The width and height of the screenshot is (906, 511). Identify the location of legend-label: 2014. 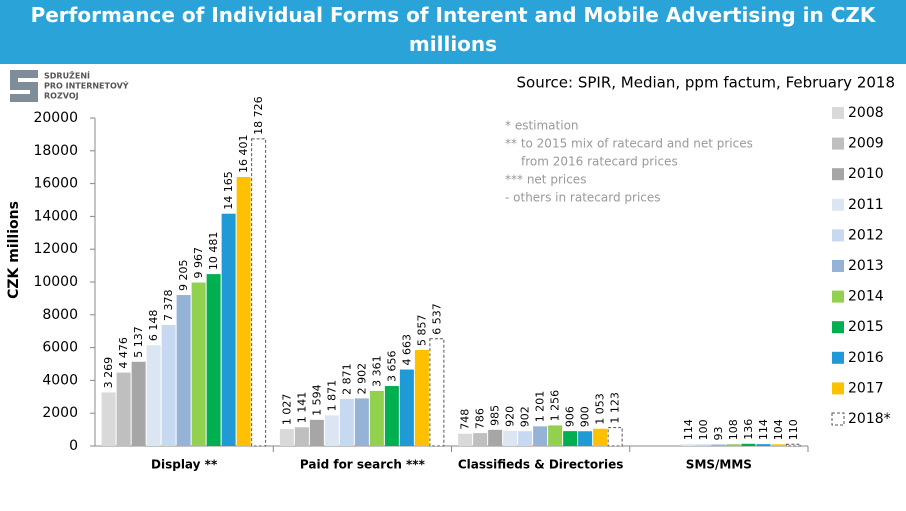
(866, 297).